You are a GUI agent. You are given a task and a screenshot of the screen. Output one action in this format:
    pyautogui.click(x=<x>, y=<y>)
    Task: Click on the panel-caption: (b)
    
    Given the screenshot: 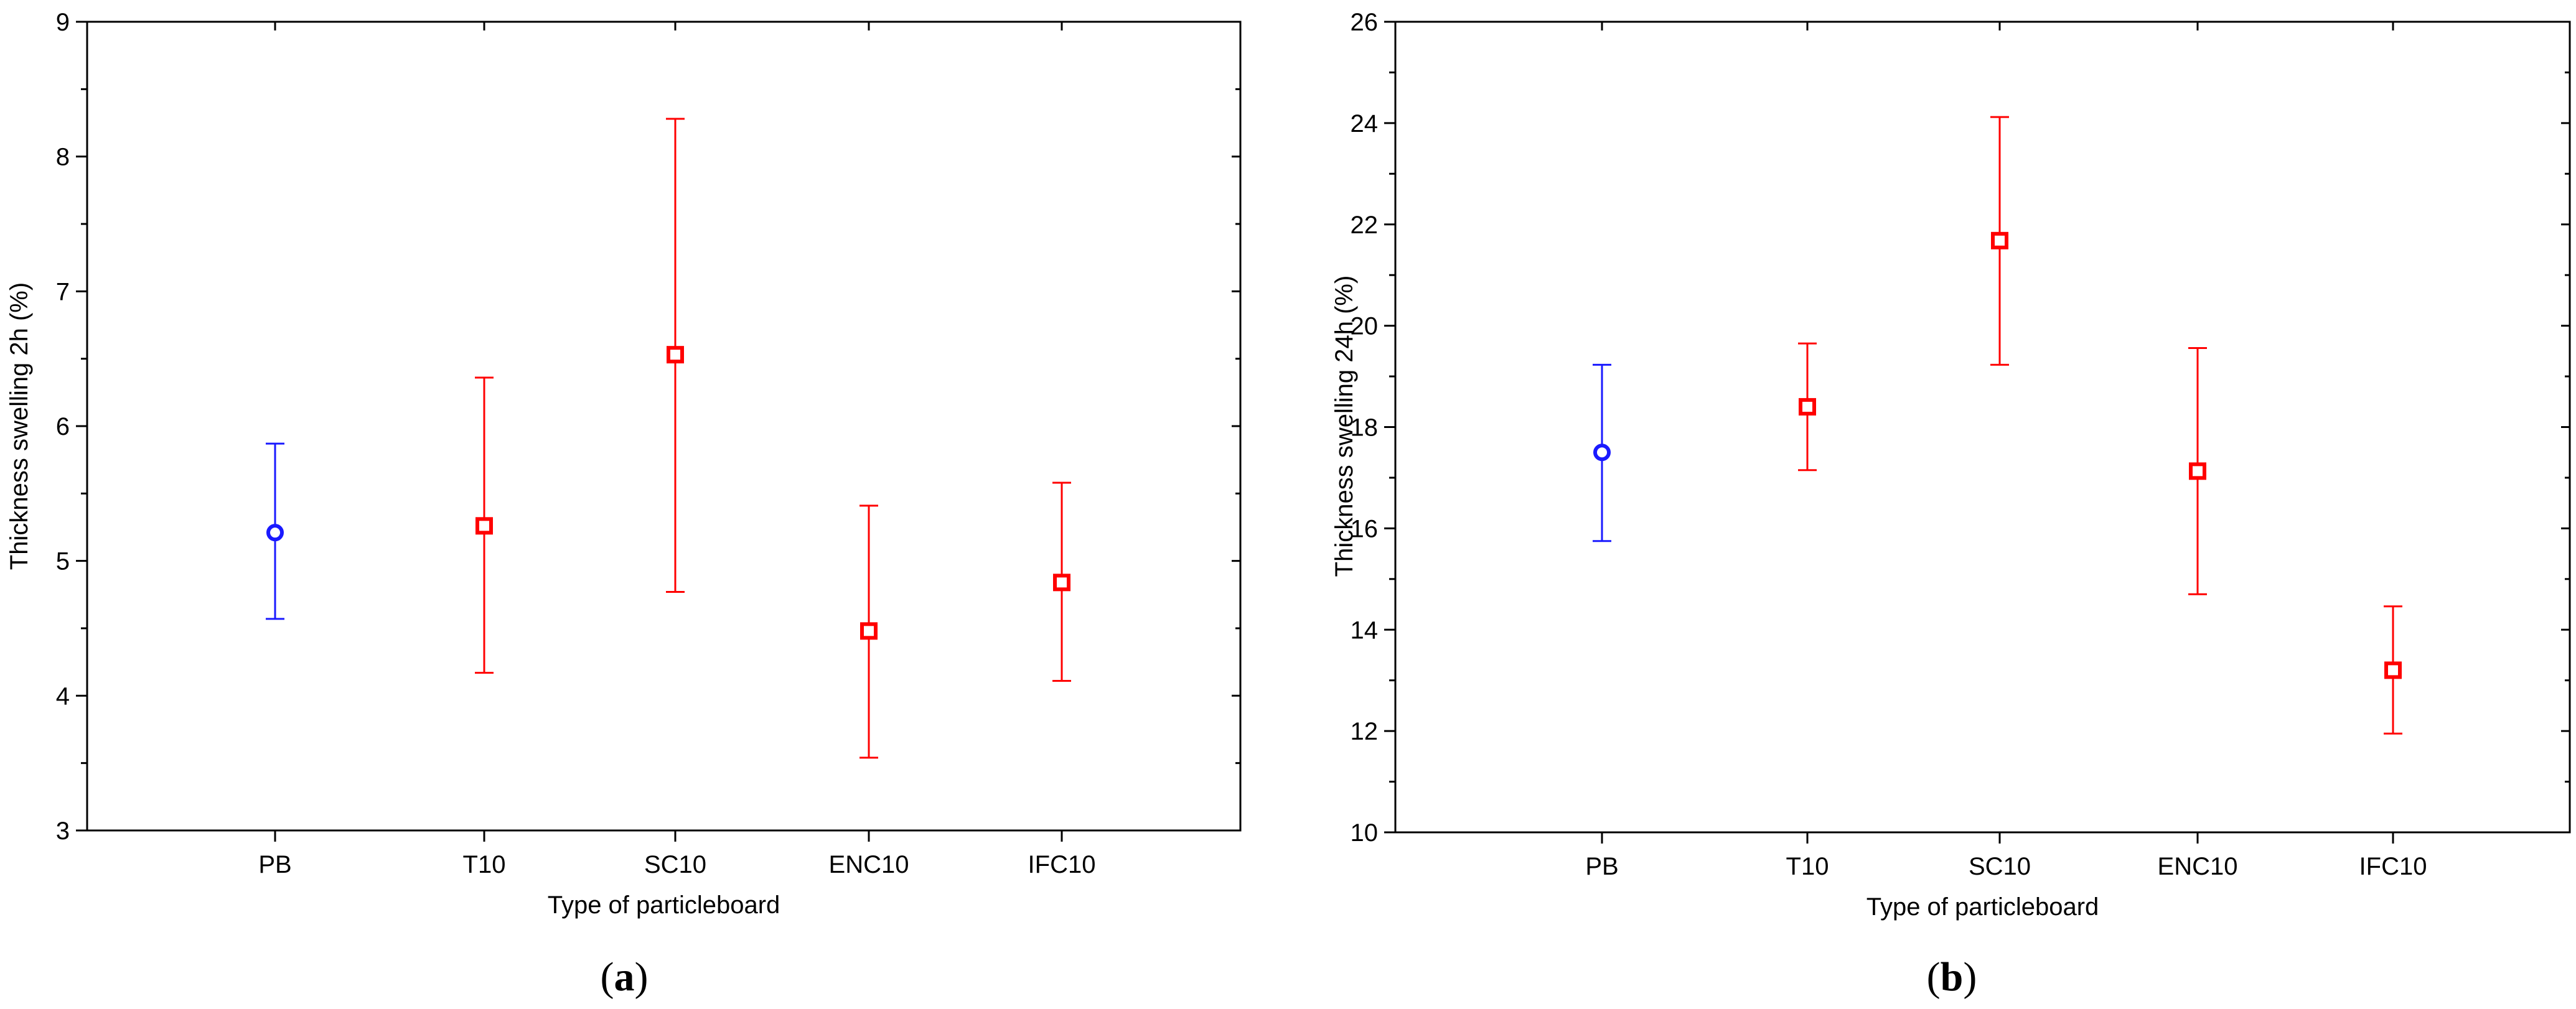 What is the action you would take?
    pyautogui.click(x=1952, y=977)
    